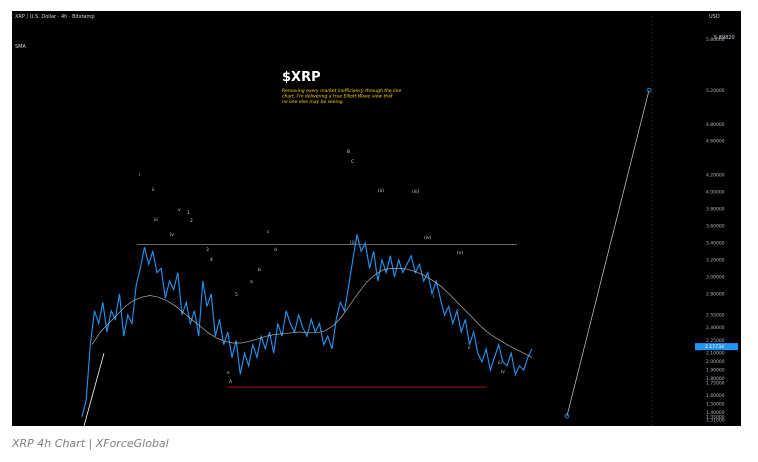  Describe the element at coordinates (352, 243) in the screenshot. I see `wave-label: (i)` at that location.